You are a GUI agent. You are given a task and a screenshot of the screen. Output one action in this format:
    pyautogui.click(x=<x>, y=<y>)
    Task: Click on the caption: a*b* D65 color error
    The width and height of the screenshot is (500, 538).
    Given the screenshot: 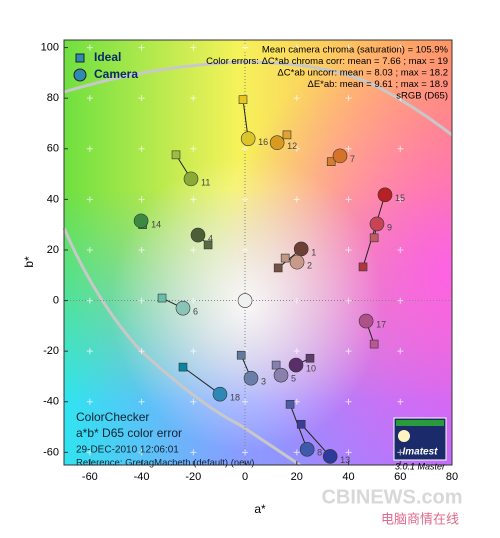 What is the action you would take?
    pyautogui.click(x=129, y=433)
    